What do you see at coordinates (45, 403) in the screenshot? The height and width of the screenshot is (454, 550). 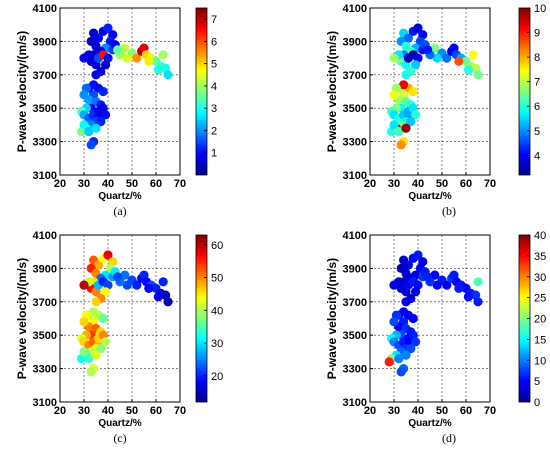 I see `y-tick-label: 3100` at bounding box center [45, 403].